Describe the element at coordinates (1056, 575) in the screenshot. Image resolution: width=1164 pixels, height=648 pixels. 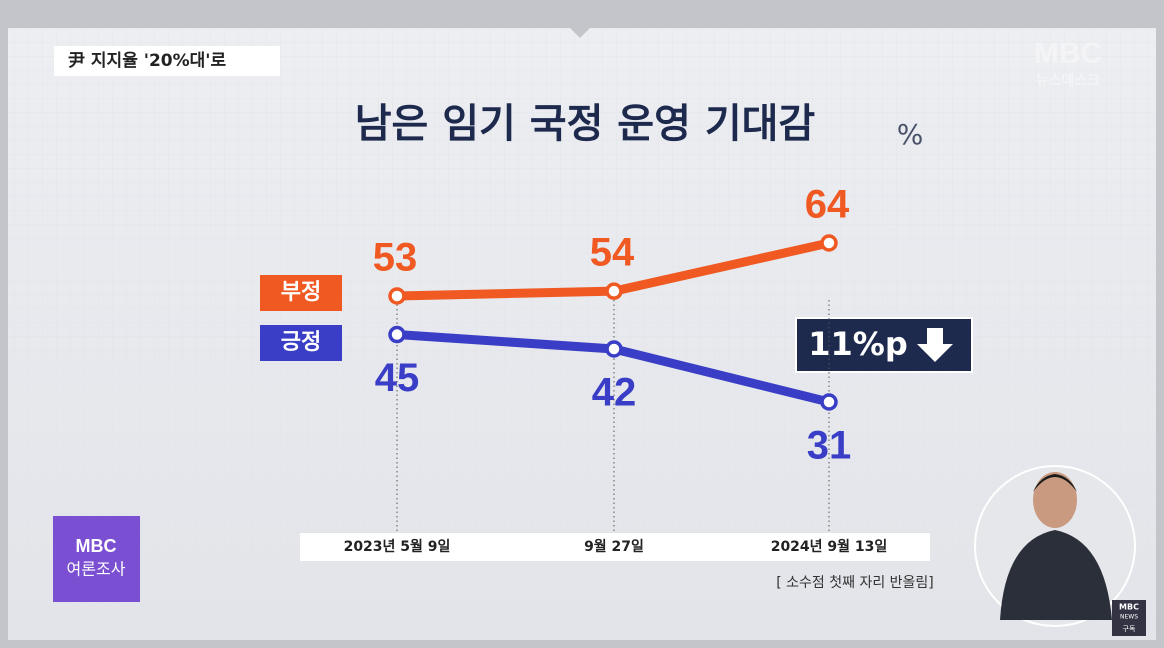
I see `interpreter-body` at that location.